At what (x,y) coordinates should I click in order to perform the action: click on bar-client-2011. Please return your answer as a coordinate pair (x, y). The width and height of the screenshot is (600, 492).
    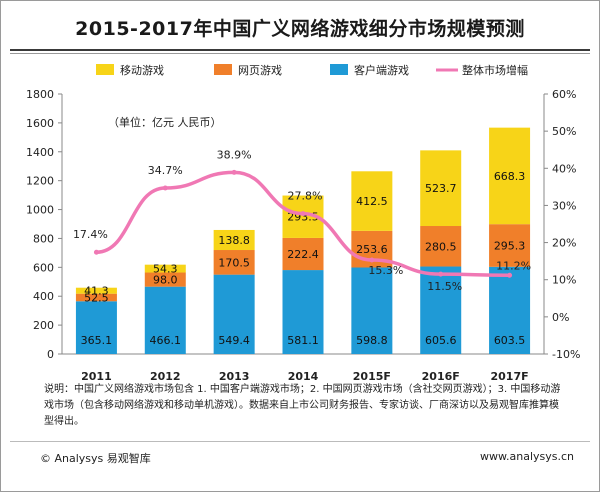
    Looking at the image, I should click on (96, 327).